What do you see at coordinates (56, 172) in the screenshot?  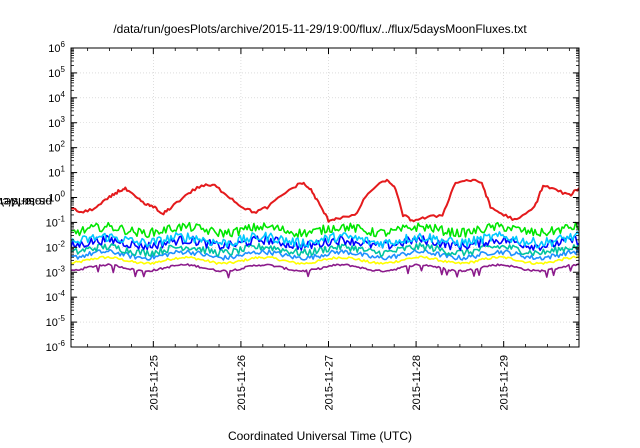 I see `y-tick-label: 10¹` at bounding box center [56, 172].